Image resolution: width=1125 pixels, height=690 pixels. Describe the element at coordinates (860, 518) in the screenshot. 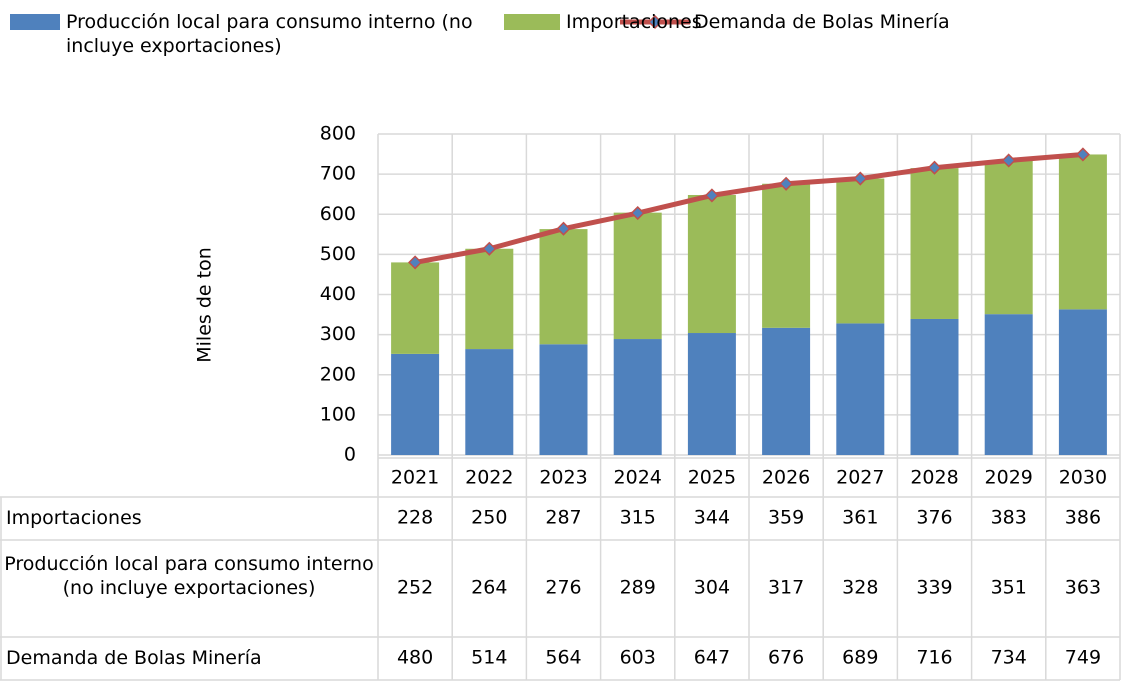

I see `table-value: 361` at that location.